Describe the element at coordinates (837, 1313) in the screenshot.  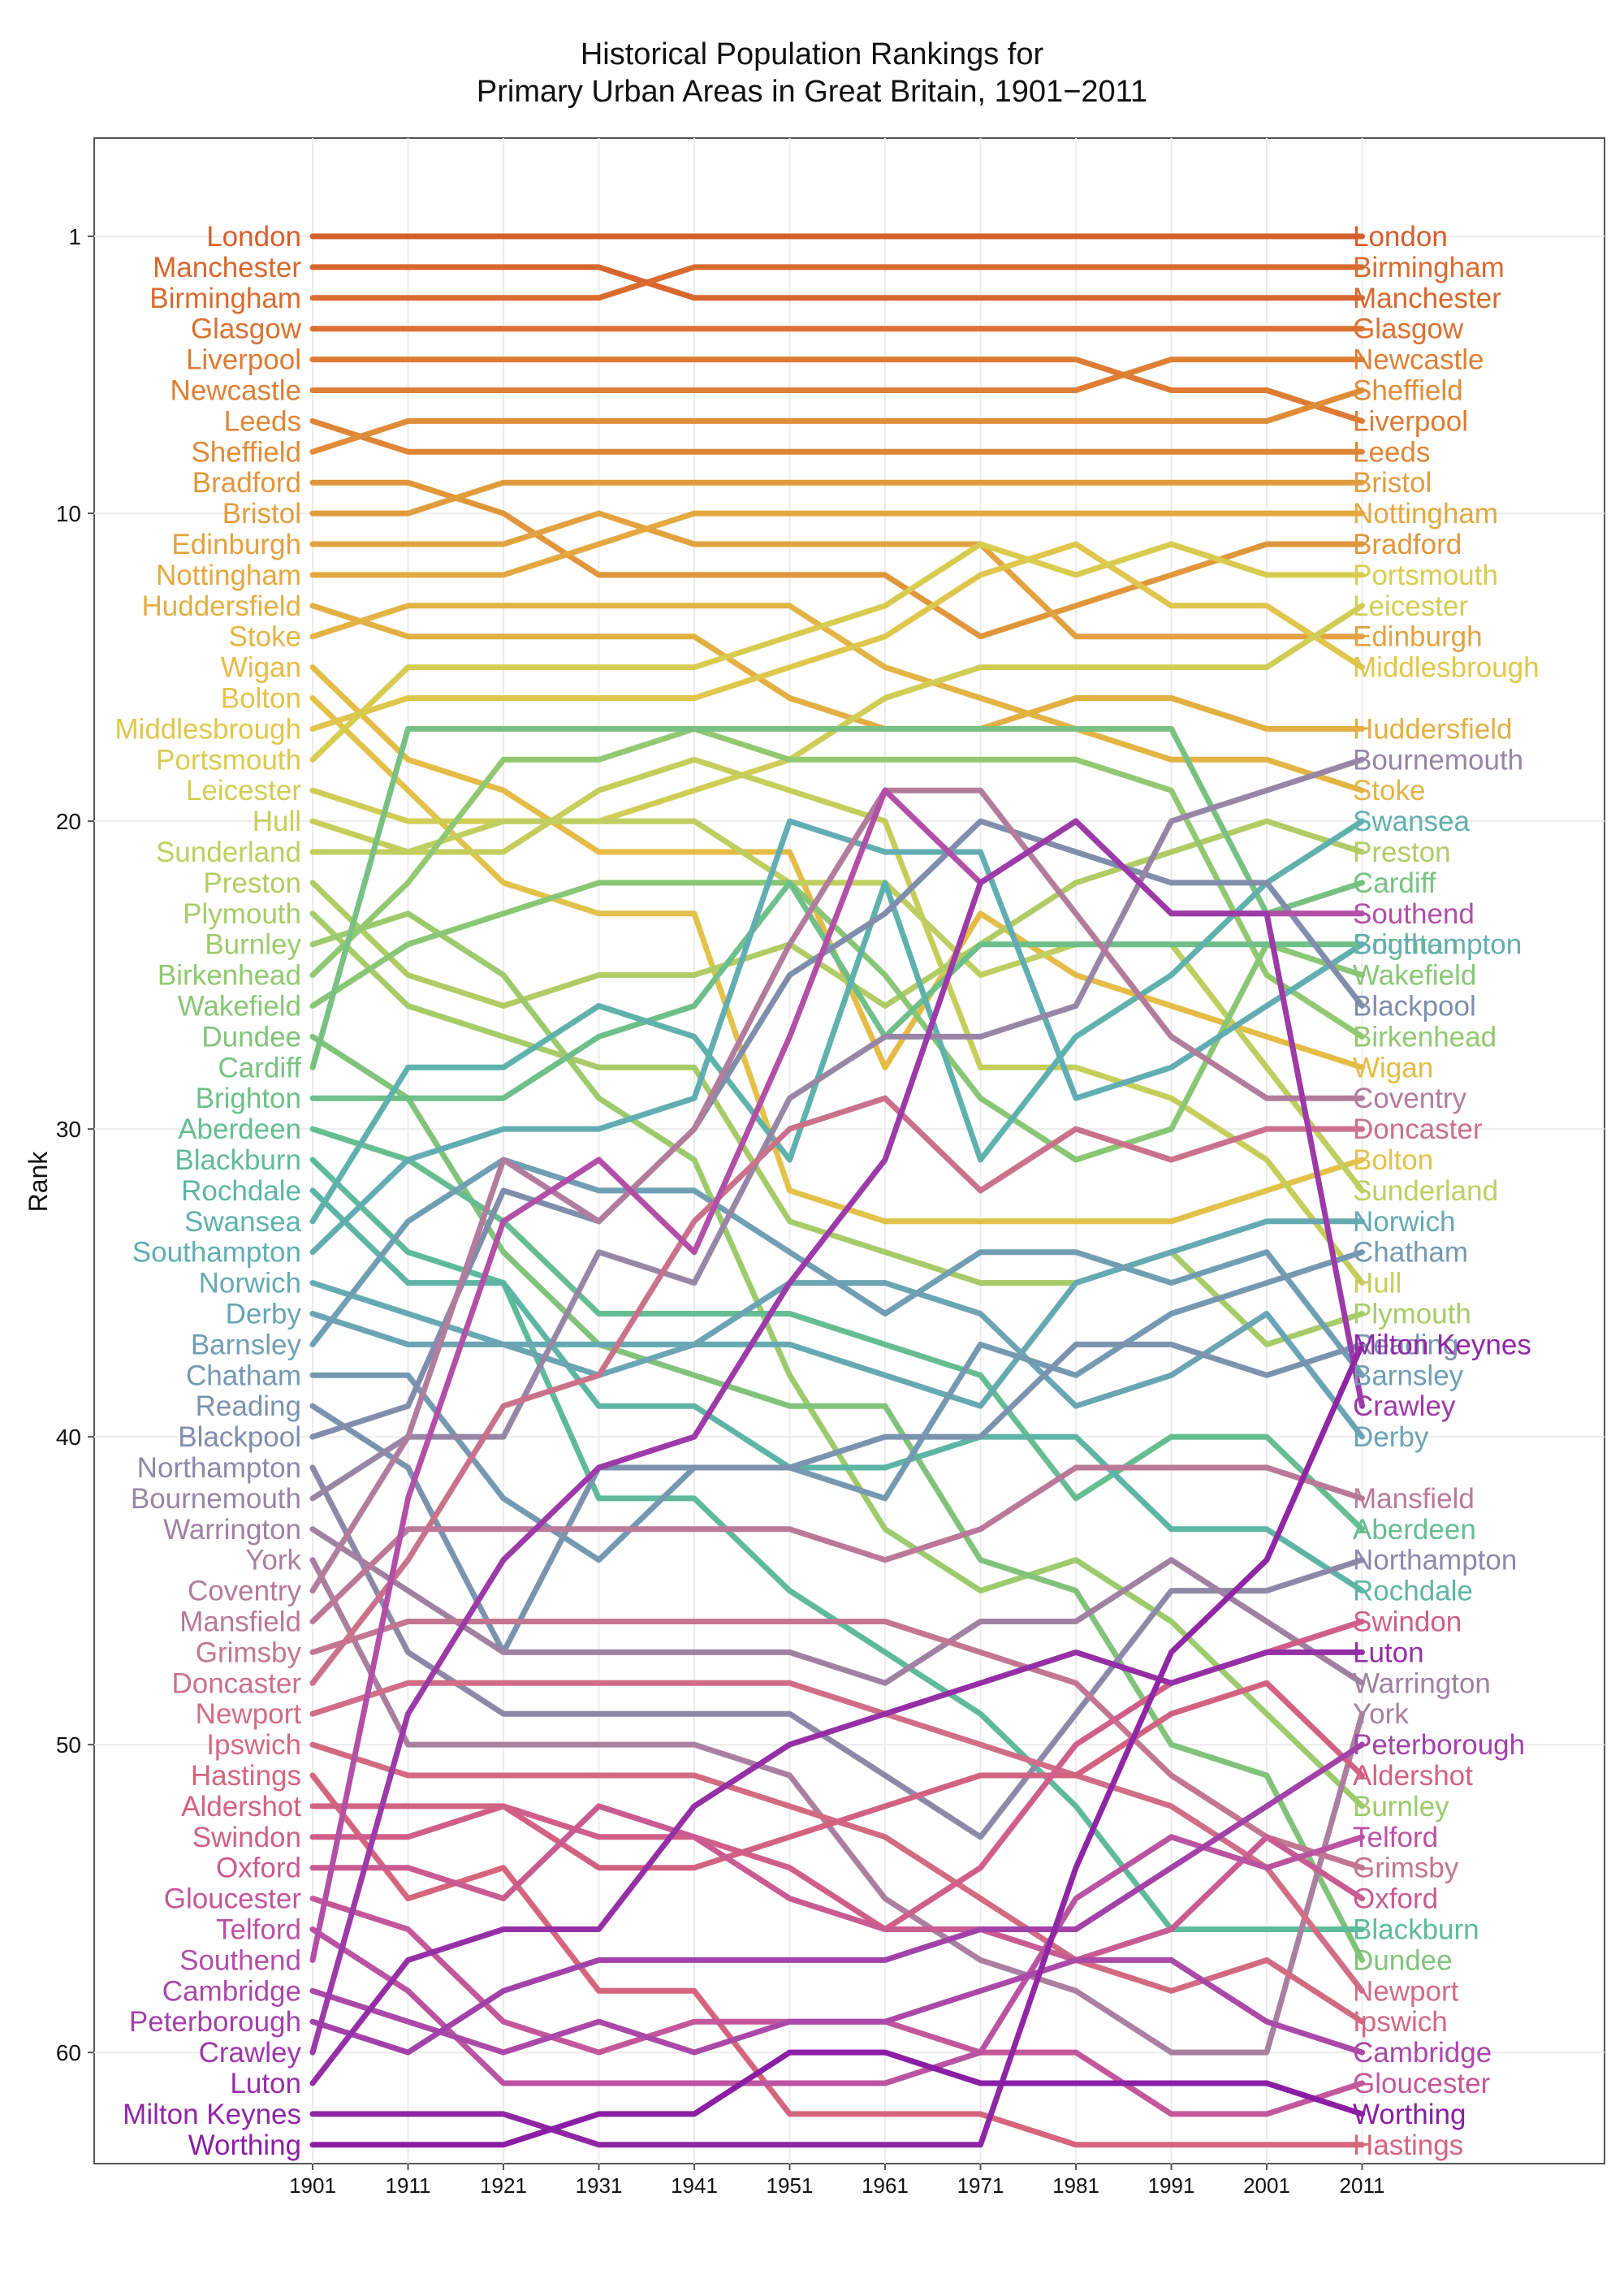
I see `series-line-norwich` at that location.